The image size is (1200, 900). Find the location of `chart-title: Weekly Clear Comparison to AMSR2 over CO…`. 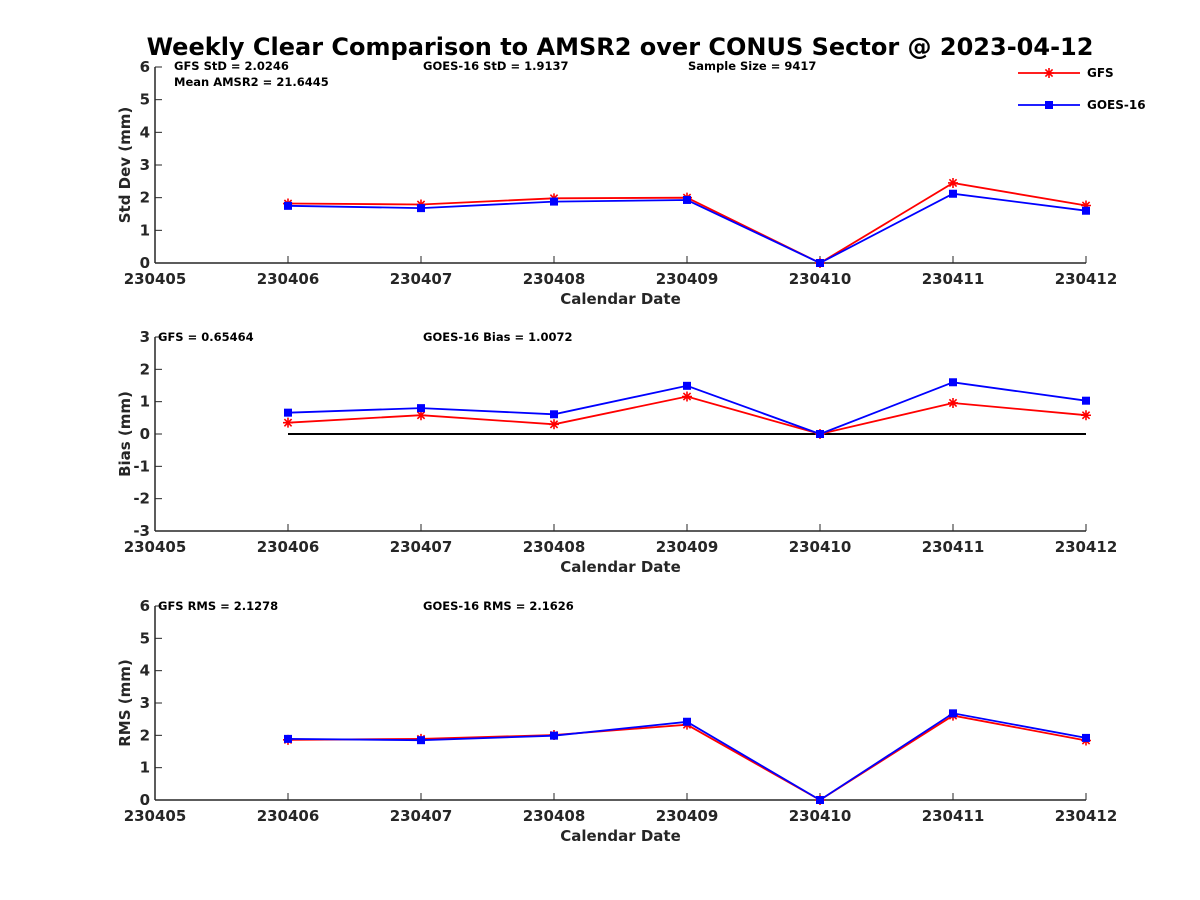

chart-title: Weekly Clear Comparison to AMSR2 over CO… is located at coordinates (620, 47).